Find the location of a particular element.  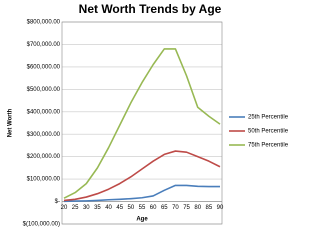

x-tick-label: 80 is located at coordinates (197, 208).